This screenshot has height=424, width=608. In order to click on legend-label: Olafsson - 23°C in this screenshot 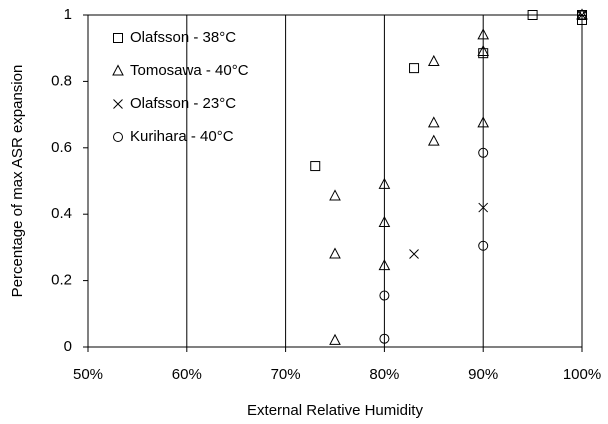, I will do `click(183, 103)`.